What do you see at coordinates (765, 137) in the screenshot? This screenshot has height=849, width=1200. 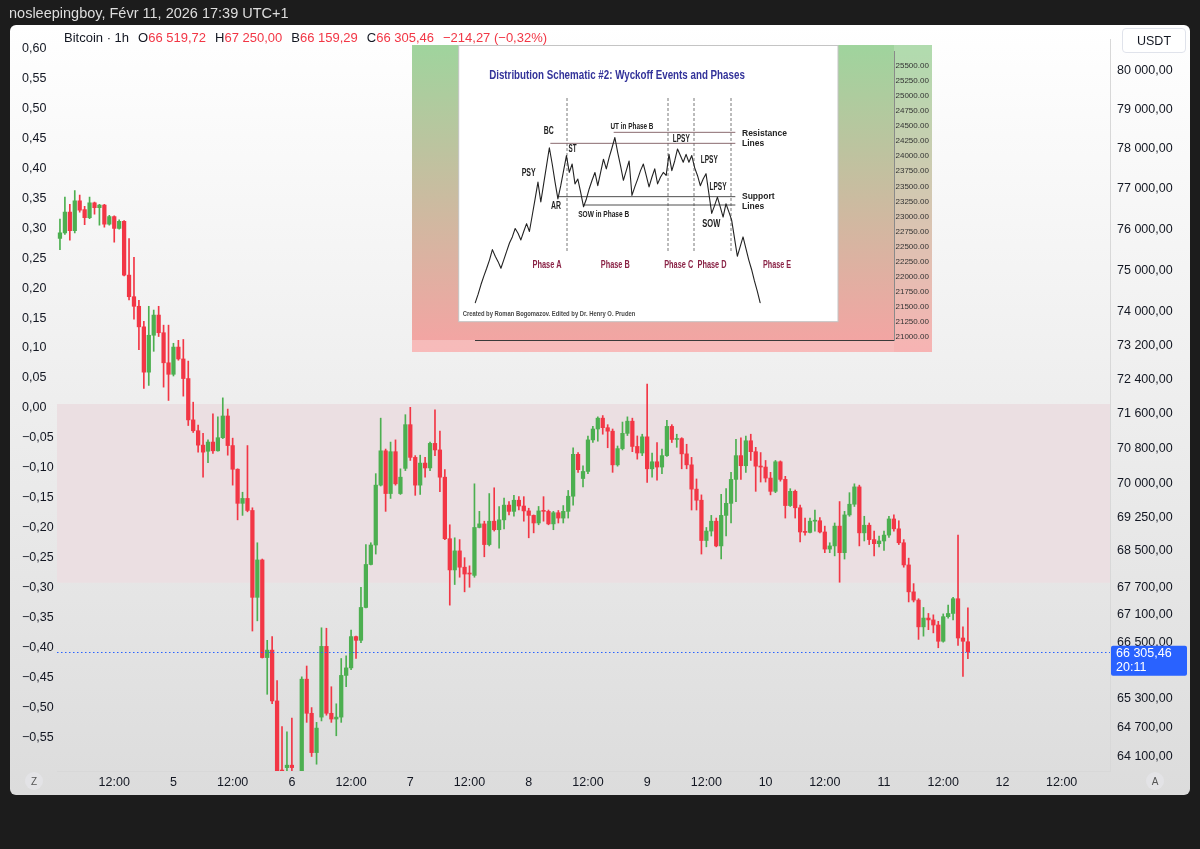 I see `annotation: Resistance Lines` at bounding box center [765, 137].